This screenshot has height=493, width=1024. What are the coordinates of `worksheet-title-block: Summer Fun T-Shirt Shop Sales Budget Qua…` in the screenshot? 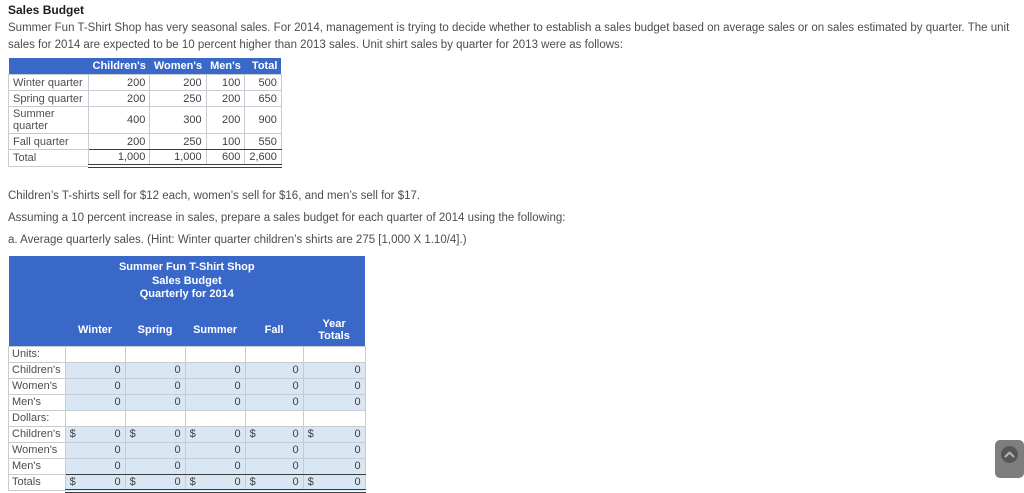 It's located at (187, 286).